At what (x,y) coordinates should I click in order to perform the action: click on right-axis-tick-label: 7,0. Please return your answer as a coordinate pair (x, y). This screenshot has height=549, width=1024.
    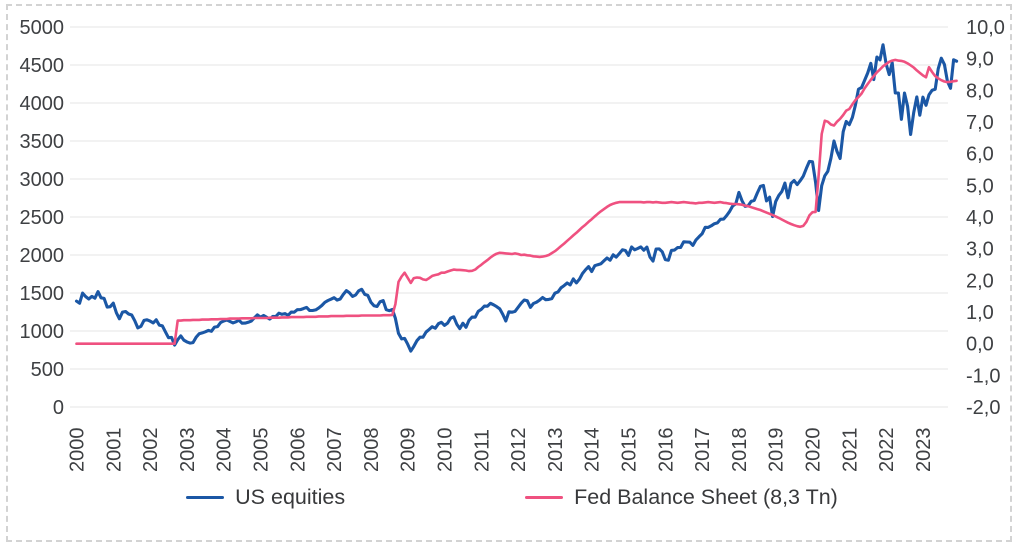
    Looking at the image, I should click on (980, 123).